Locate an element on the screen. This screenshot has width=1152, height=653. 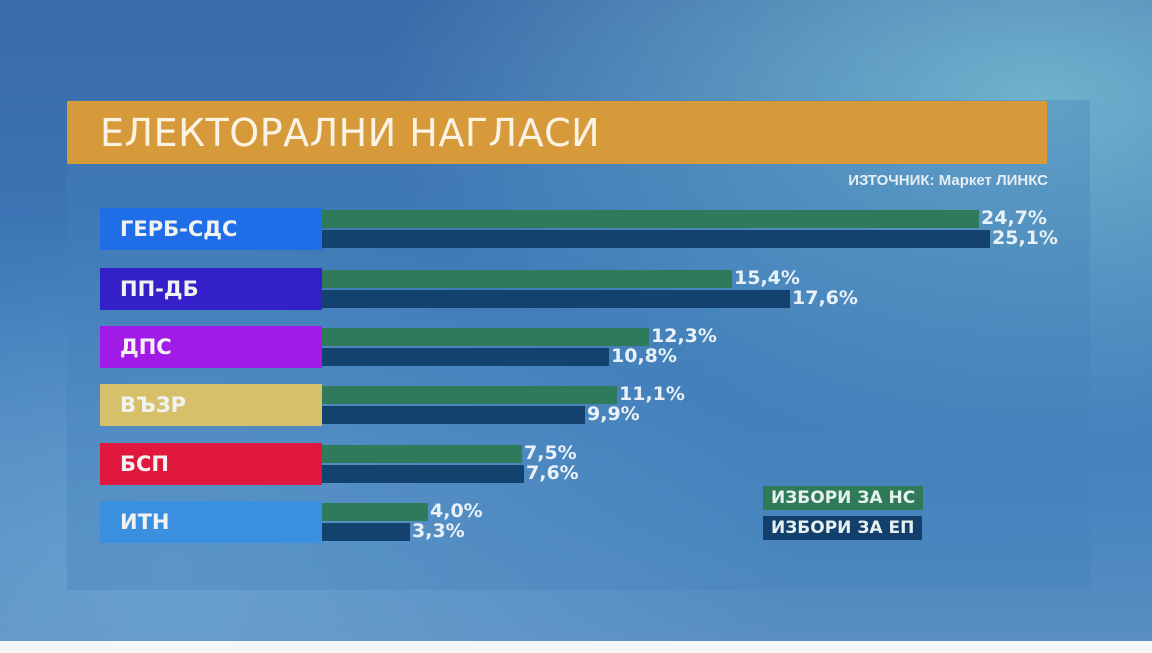
party-name: БСП is located at coordinates (144, 464).